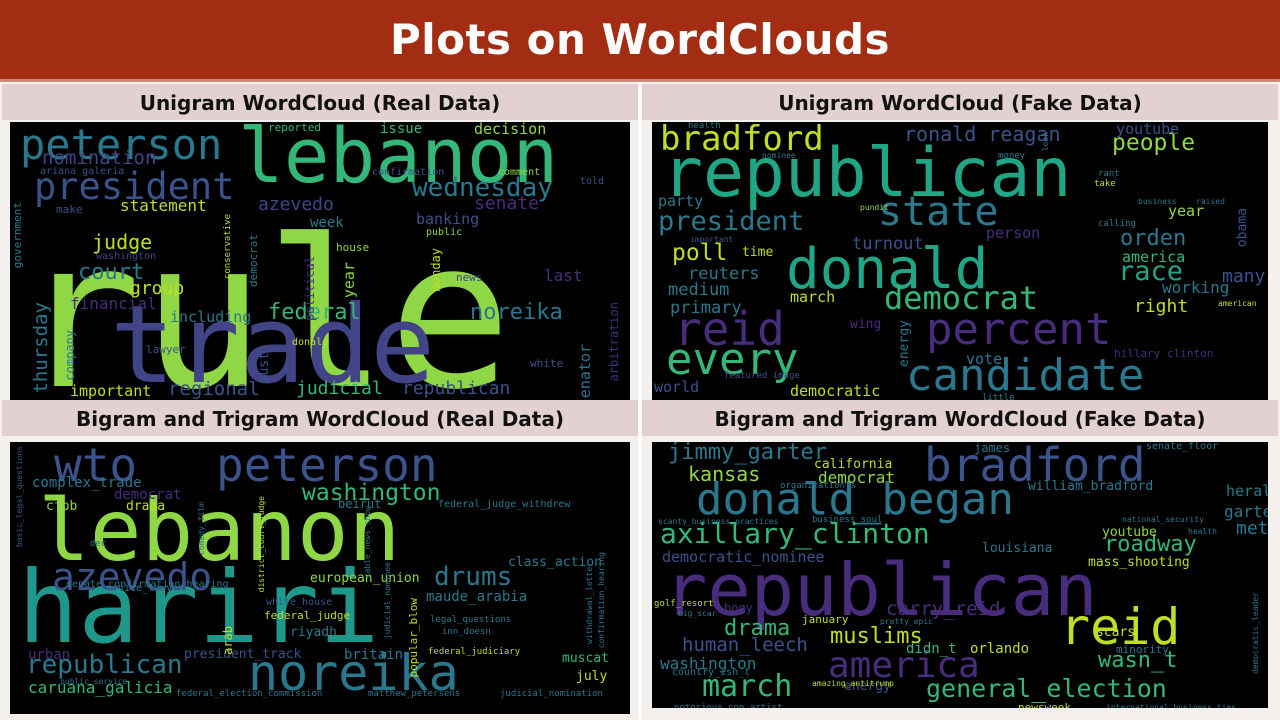 This screenshot has width=1280, height=720. I want to click on cloud-word: scars, so click(1116, 632).